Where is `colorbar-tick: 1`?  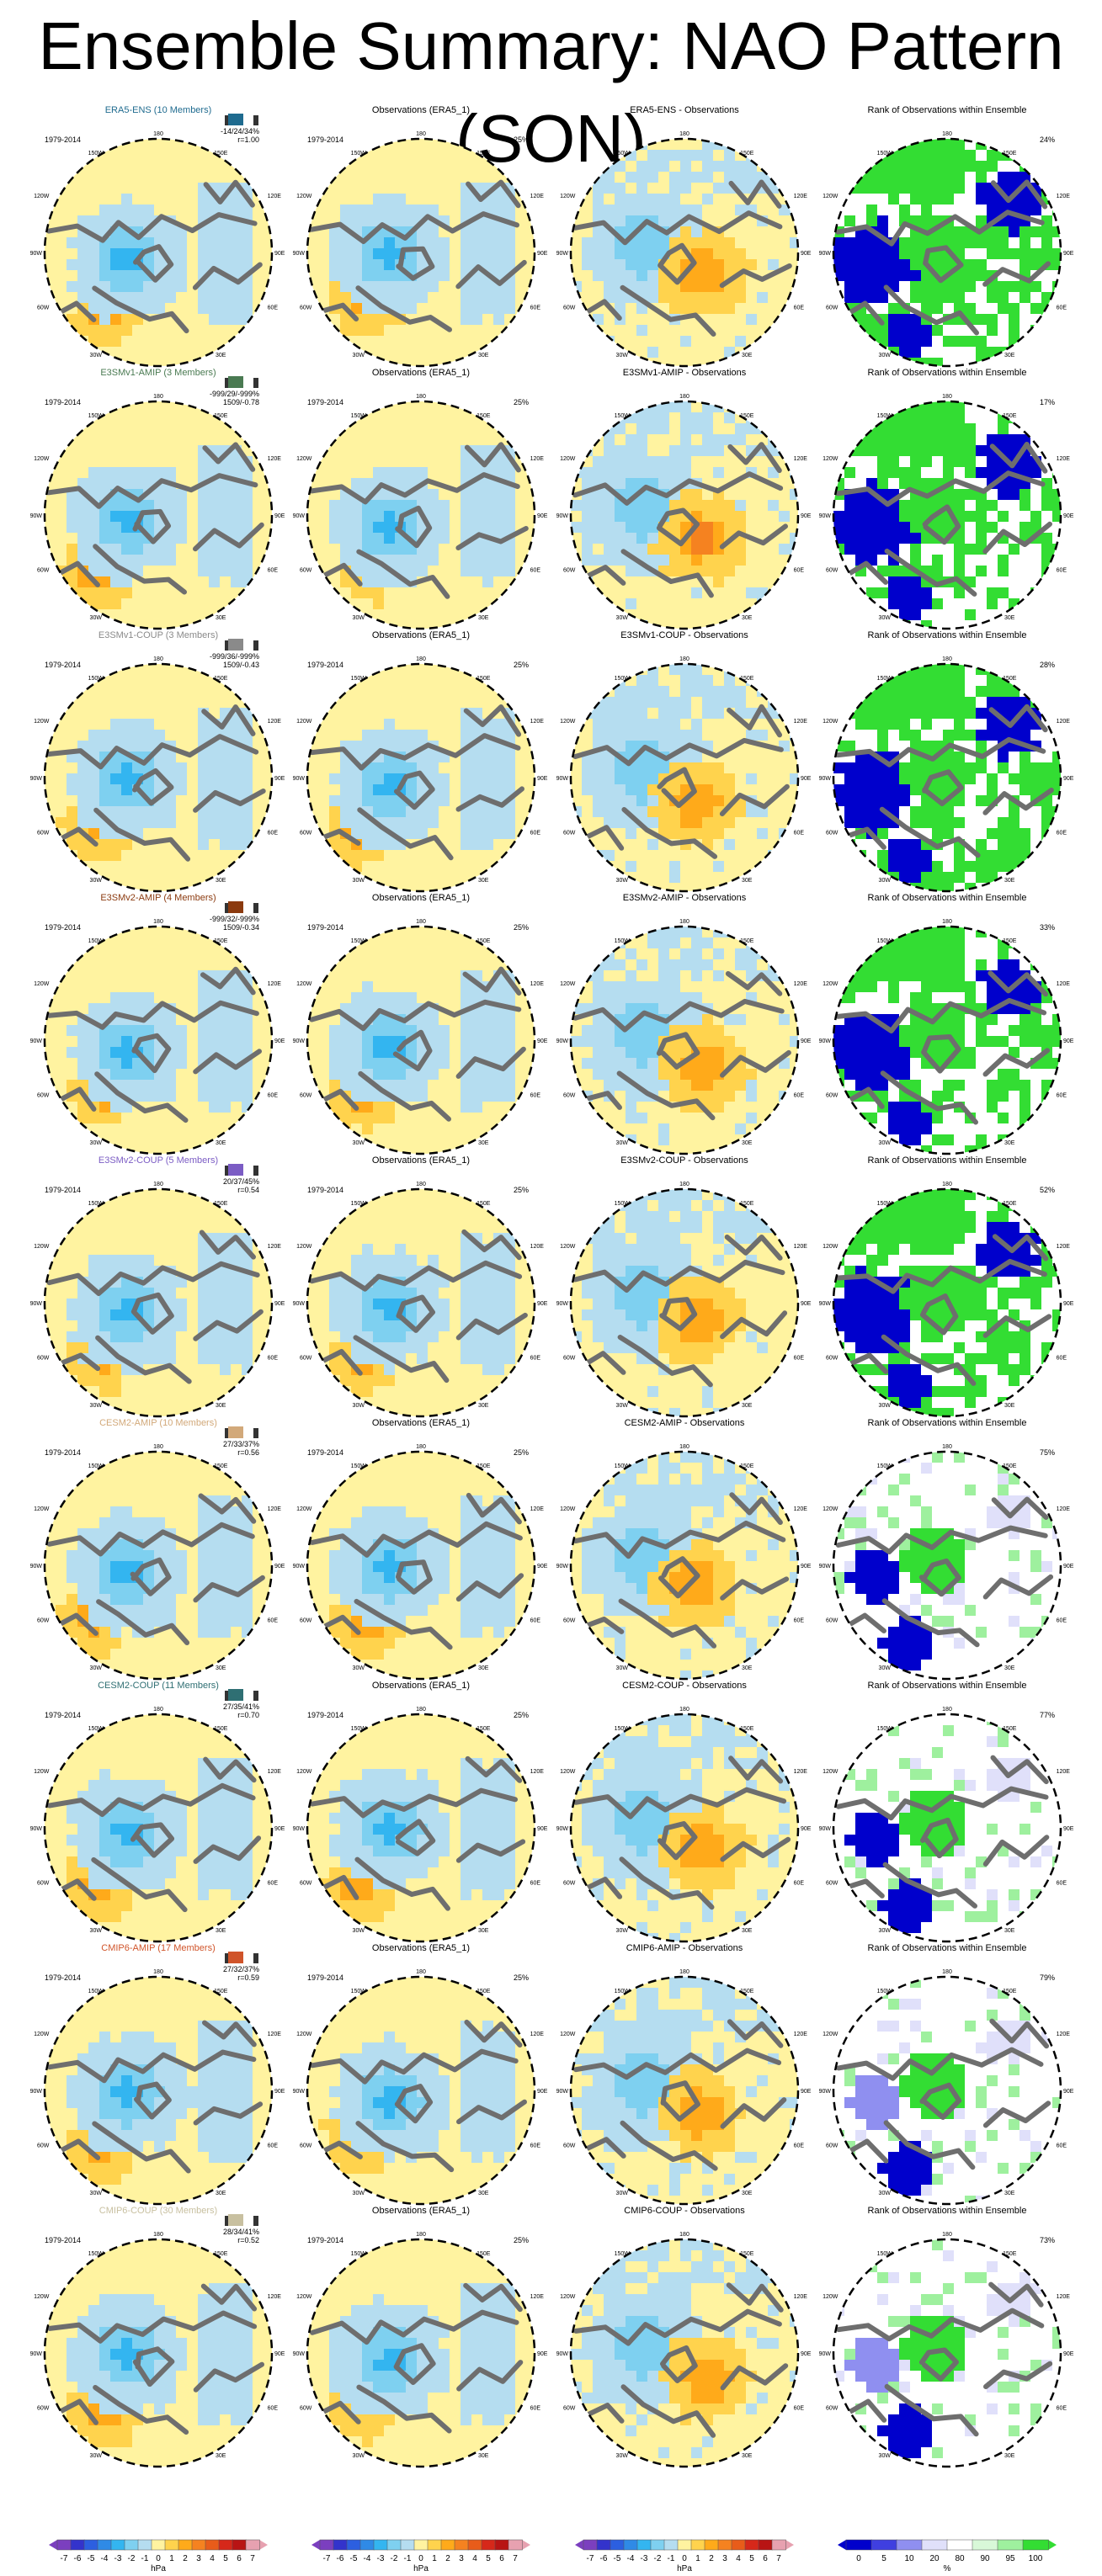
colorbar-tick: 1 is located at coordinates (171, 2558).